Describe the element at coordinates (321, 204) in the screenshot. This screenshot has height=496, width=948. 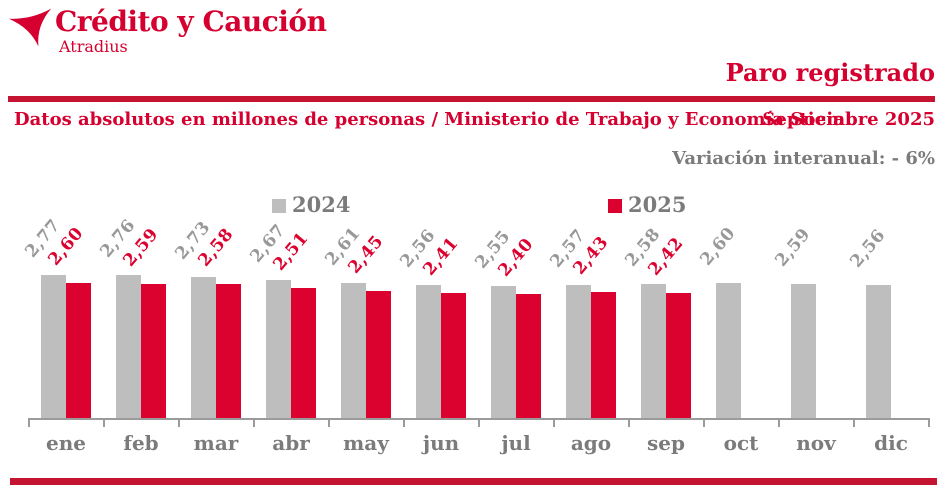
I see `legend-label-2024: 2024` at that location.